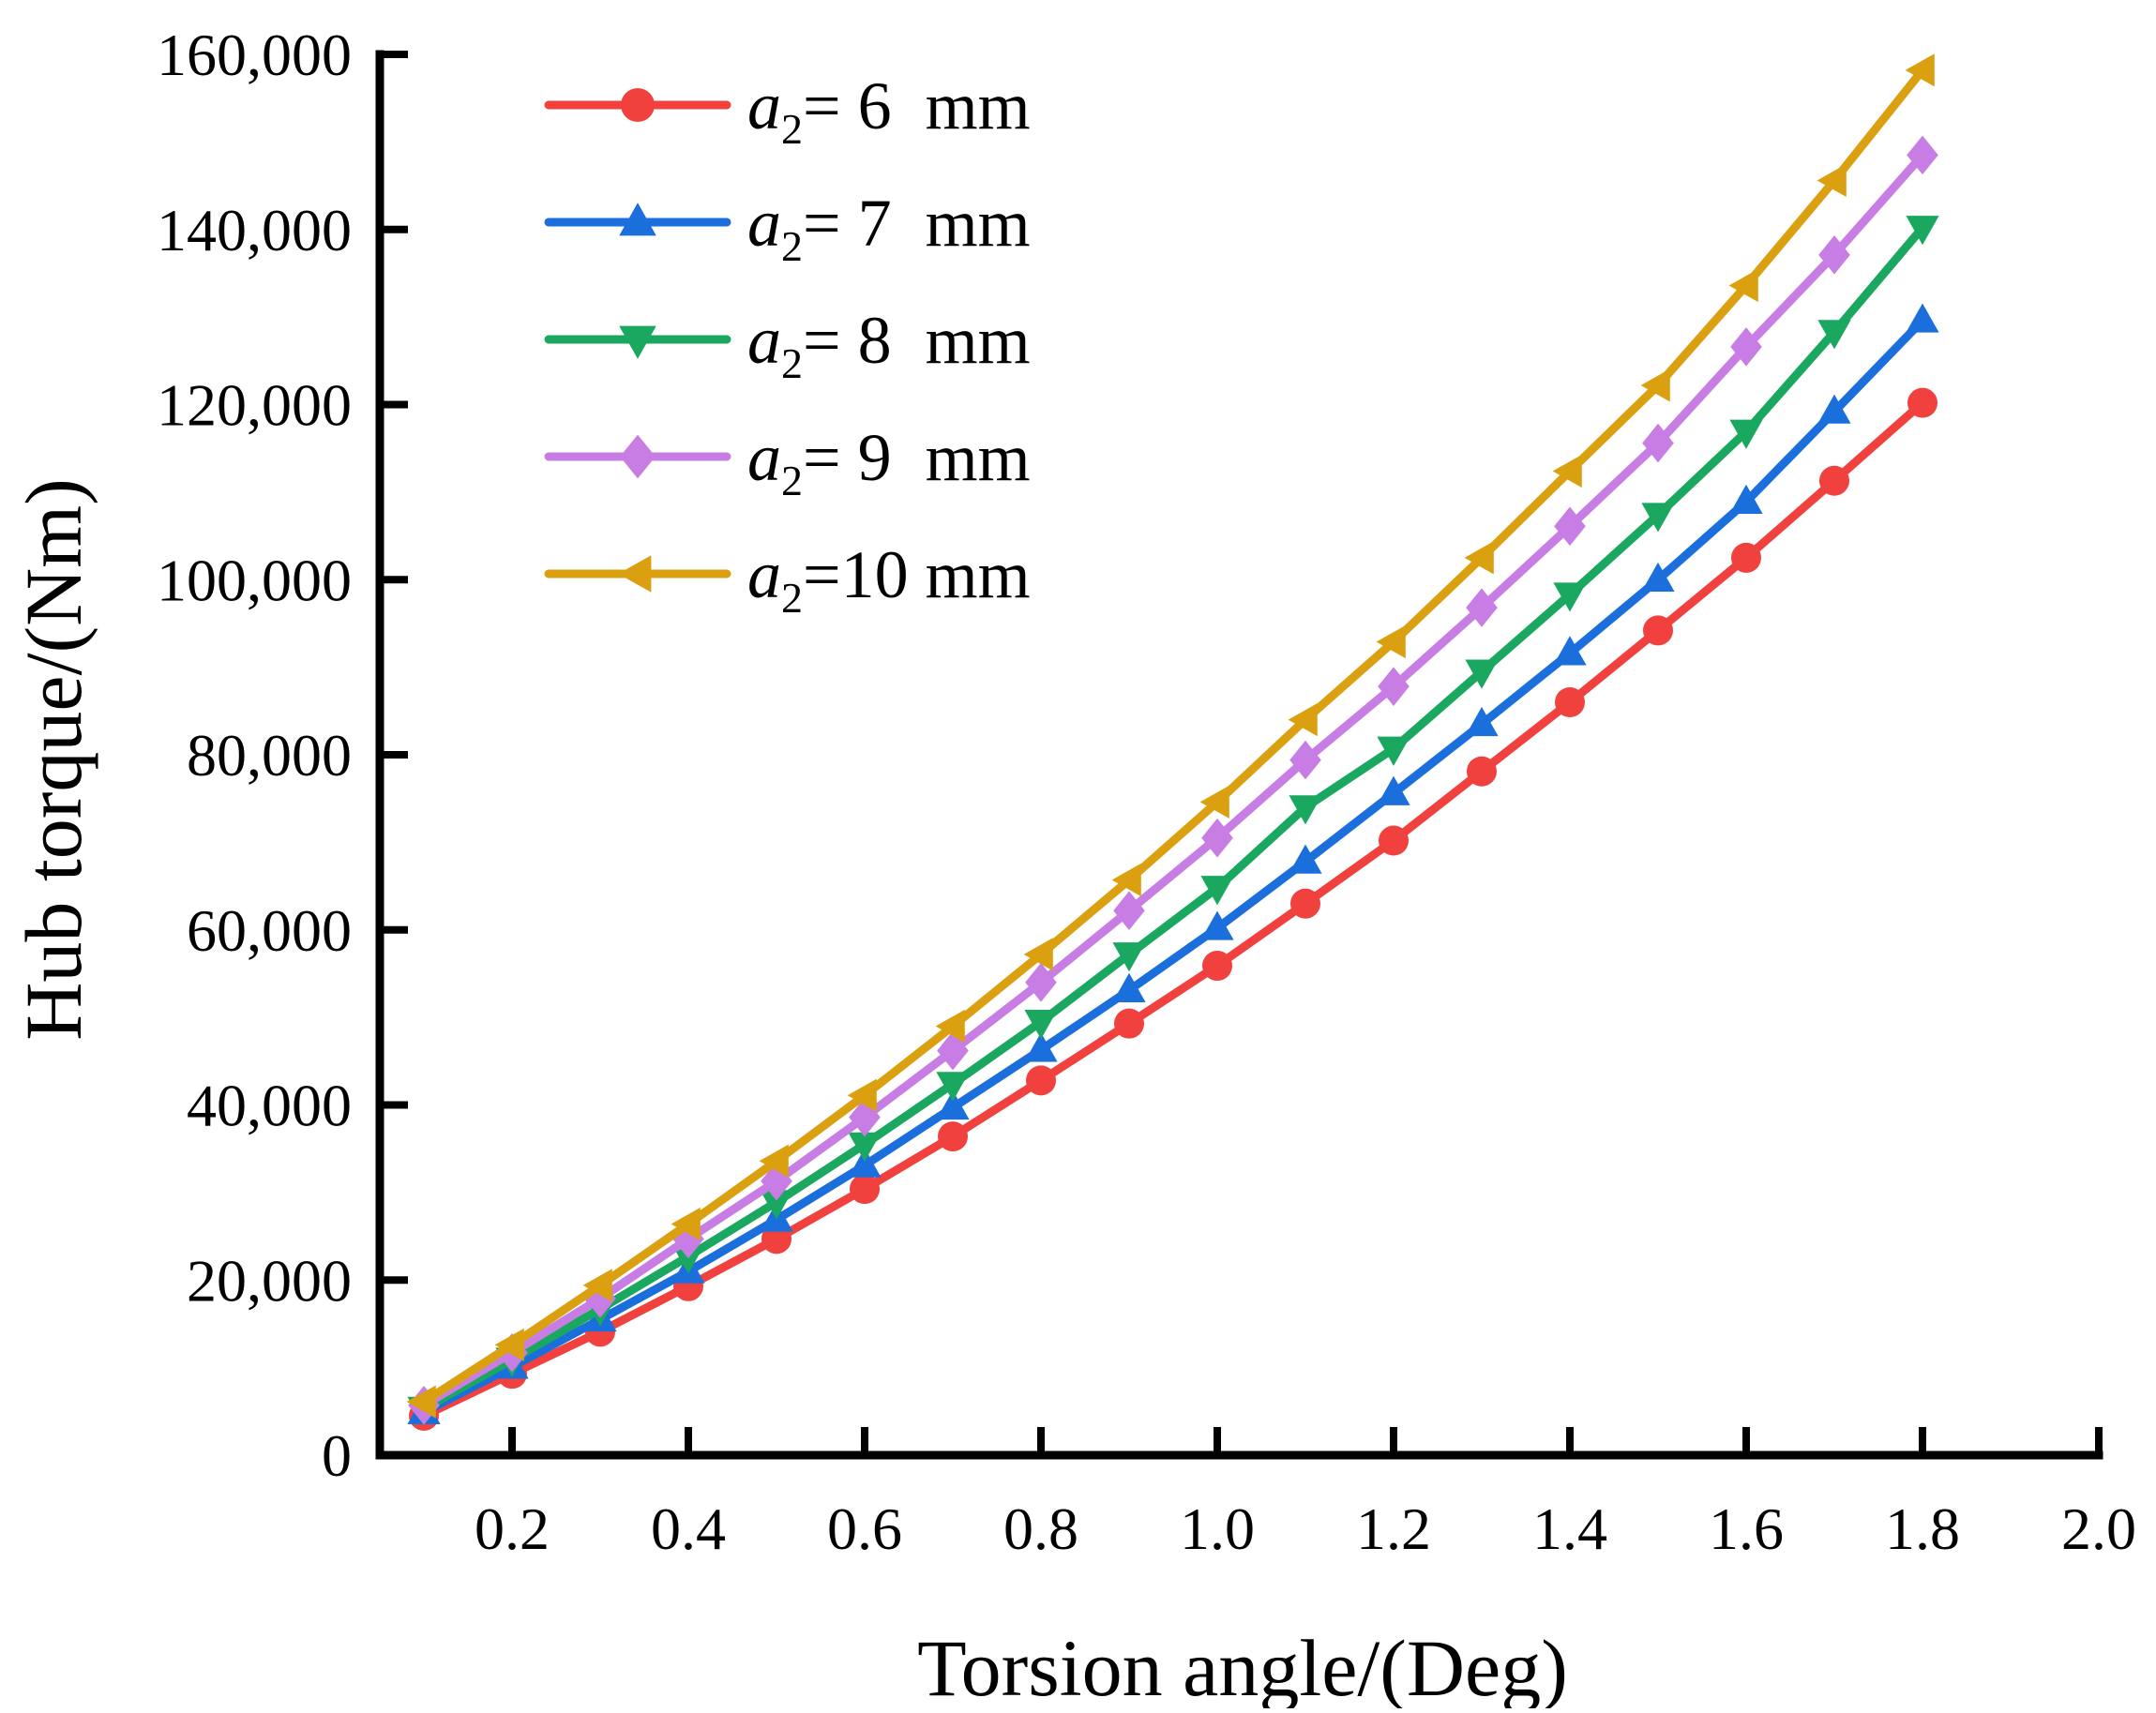 This screenshot has width=2156, height=1713. I want to click on y-tick-label: 140,000, so click(254, 230).